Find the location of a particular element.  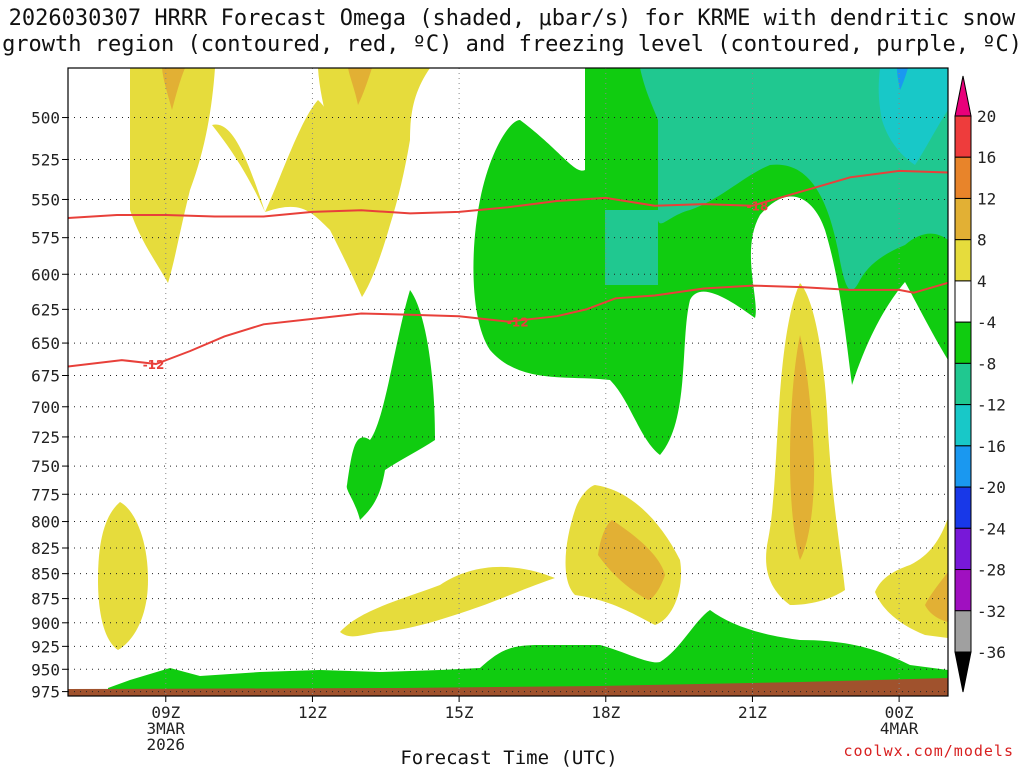

y-tick-label-800: 800 is located at coordinates (45, 522).